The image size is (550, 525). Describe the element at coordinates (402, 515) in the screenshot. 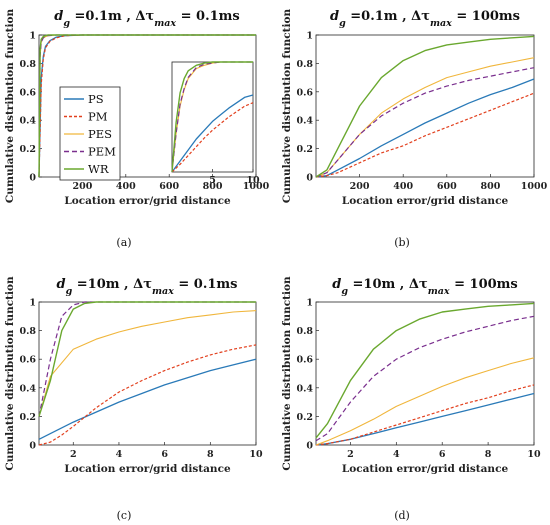

I see `panel-tag: (d)` at that location.